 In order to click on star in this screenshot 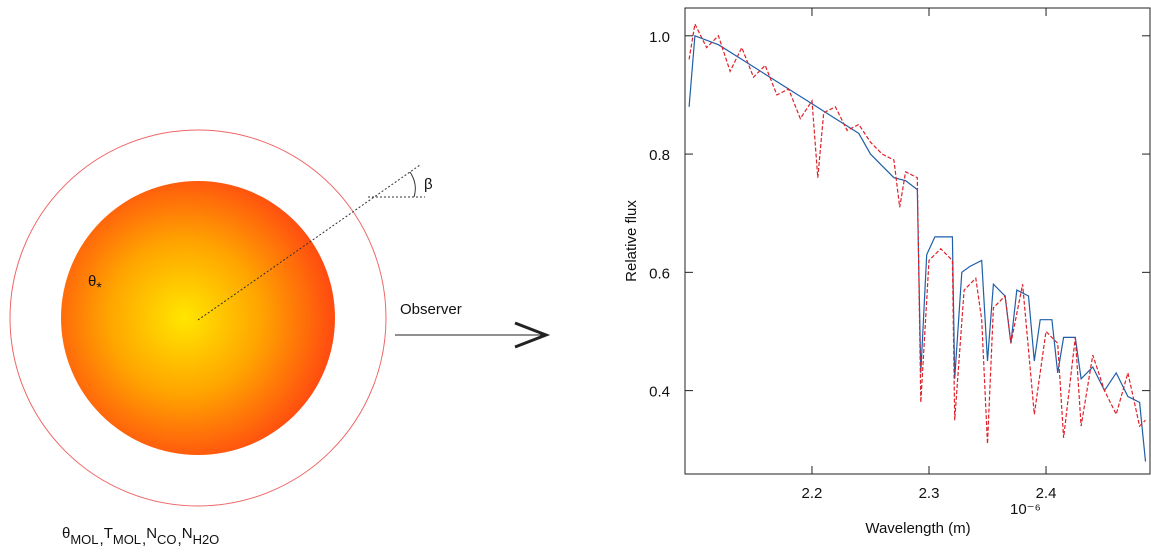, I will do `click(198, 318)`.